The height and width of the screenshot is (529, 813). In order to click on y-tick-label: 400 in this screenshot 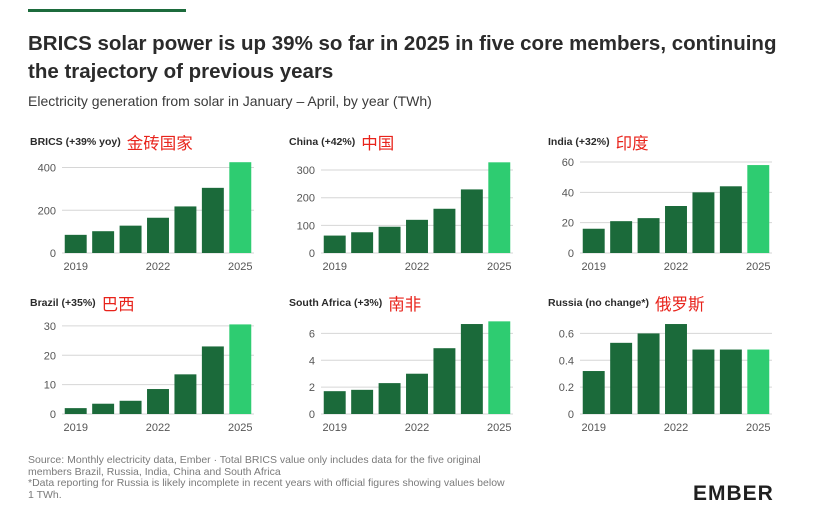, I will do `click(47, 169)`.